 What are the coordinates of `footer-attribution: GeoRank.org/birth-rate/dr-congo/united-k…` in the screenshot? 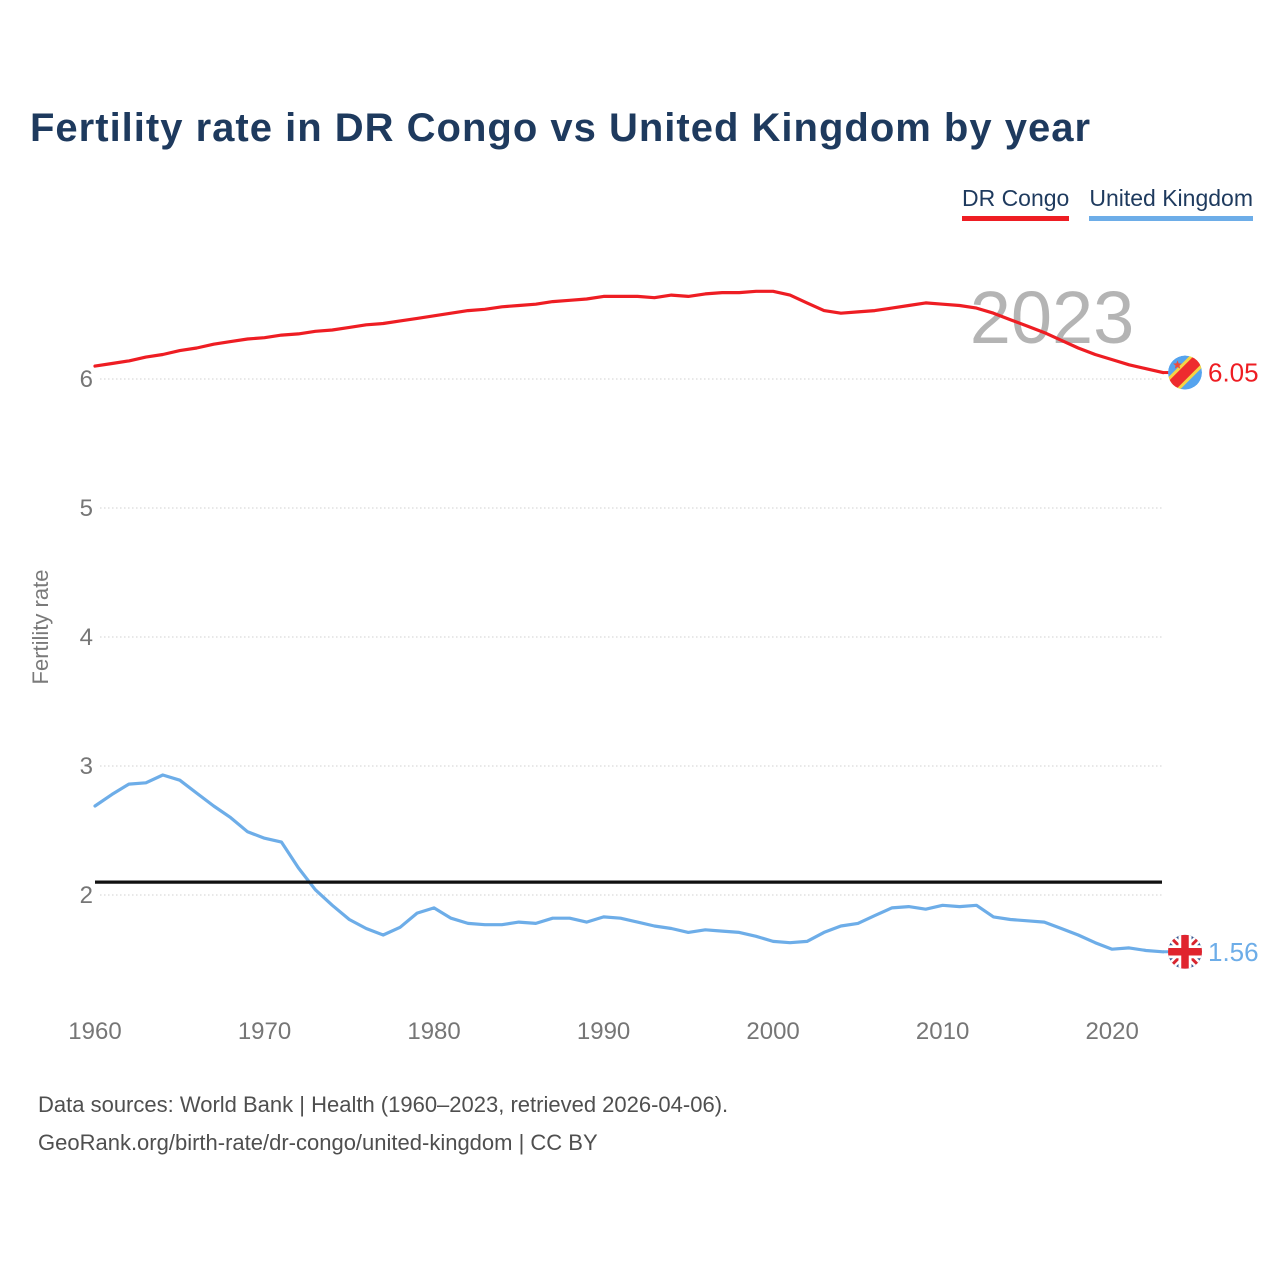 It's located at (318, 1142).